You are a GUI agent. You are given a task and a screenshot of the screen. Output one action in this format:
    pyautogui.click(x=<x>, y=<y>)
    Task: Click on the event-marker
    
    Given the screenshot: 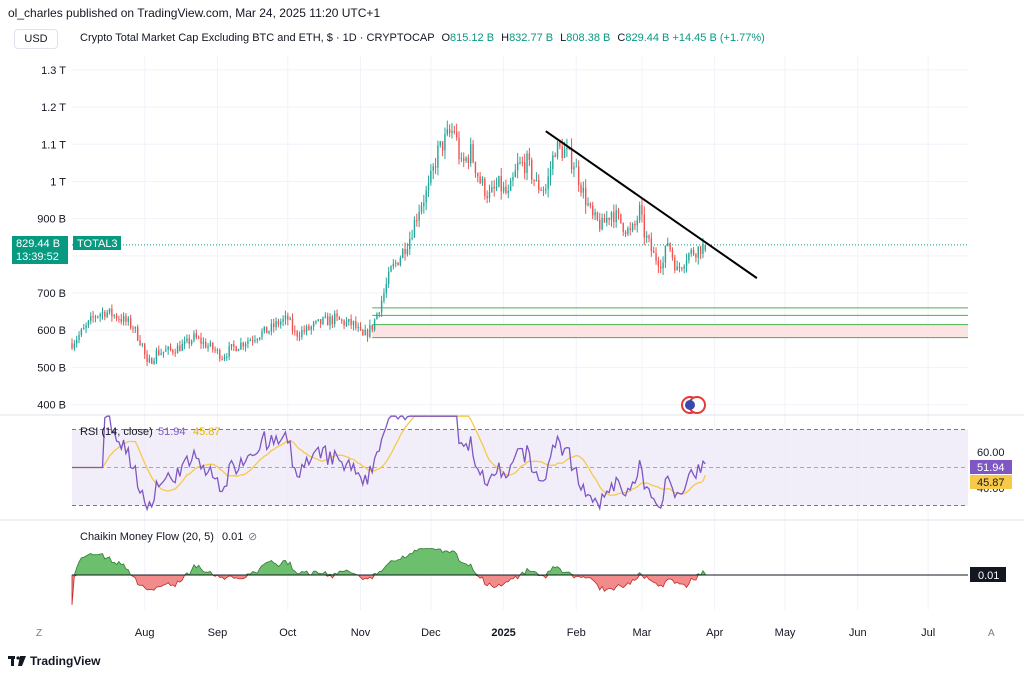 What is the action you would take?
    pyautogui.click(x=693, y=405)
    